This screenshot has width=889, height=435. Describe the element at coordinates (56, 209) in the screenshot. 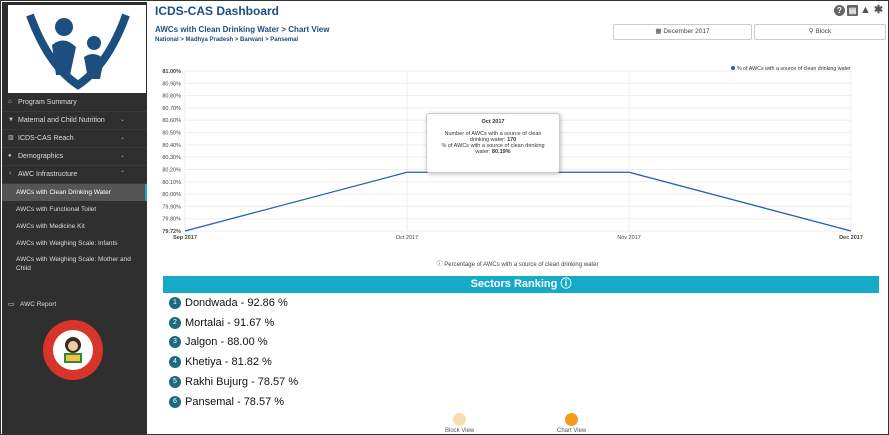

I see `sidebar-subitem-functional-toilet: AWCs with Functional Toilet` at that location.